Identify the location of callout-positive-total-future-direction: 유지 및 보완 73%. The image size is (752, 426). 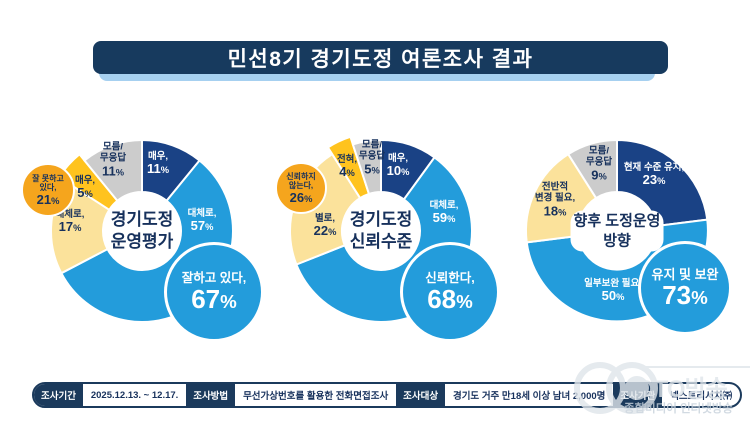
(685, 288).